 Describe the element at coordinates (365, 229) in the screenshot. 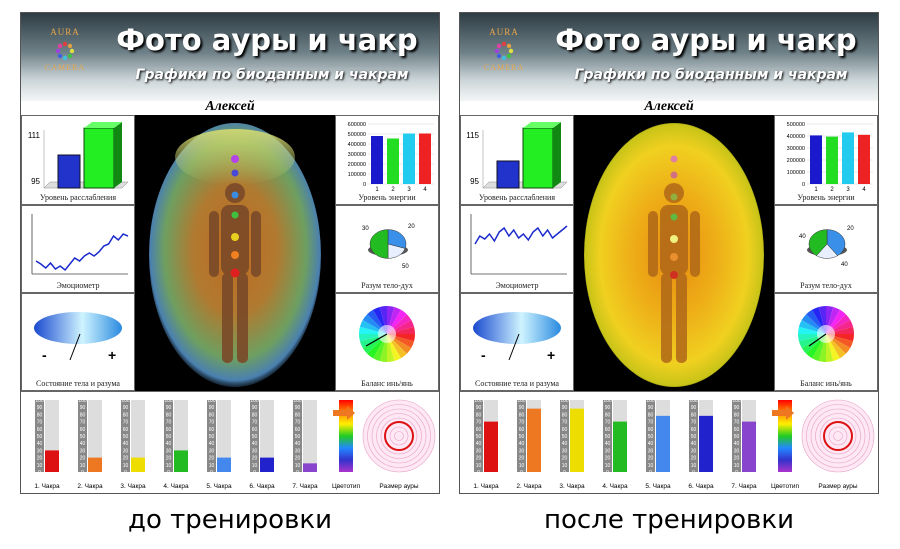

I see `mind-pct-1: 30` at that location.